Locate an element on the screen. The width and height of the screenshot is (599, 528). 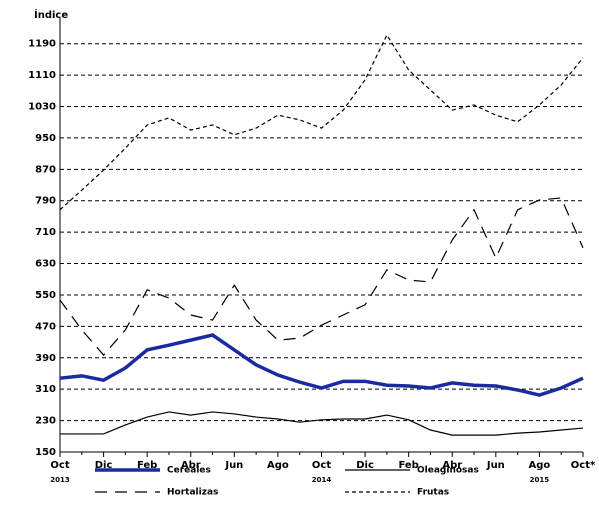
year-label: 2014 is located at coordinates (322, 480).